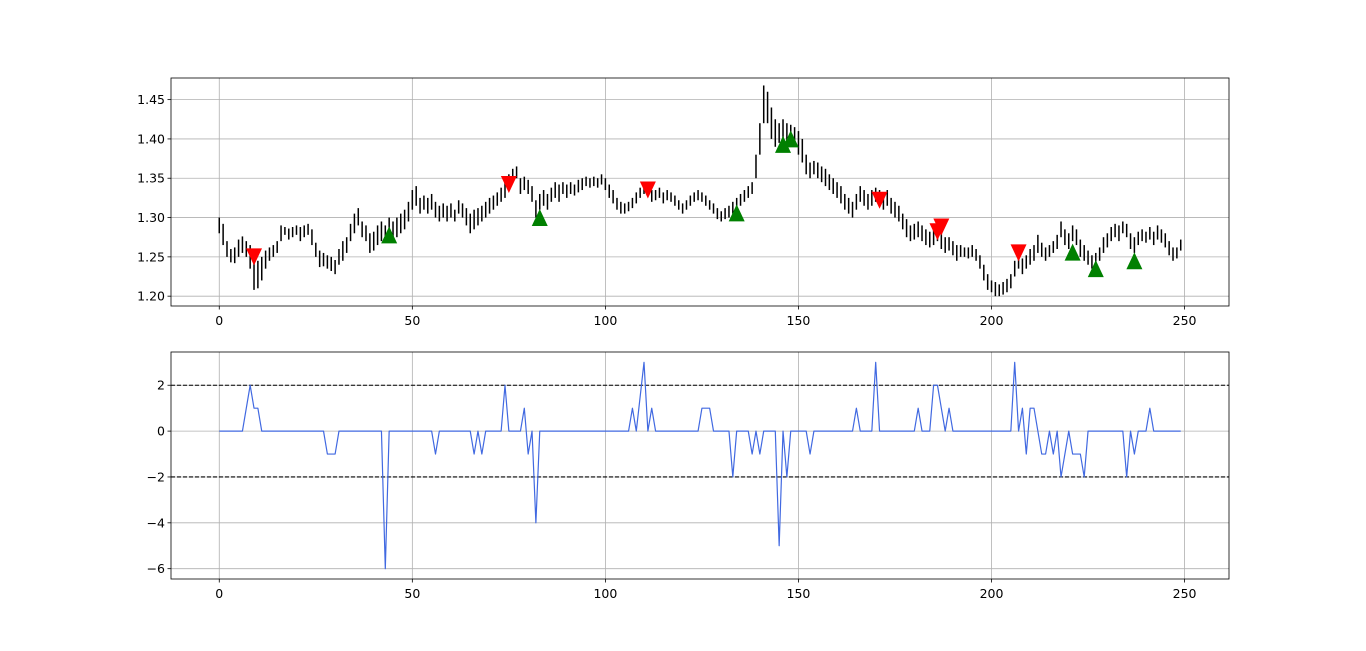  I want to click on indicator-y-tick-label: −6, so click(156, 568).